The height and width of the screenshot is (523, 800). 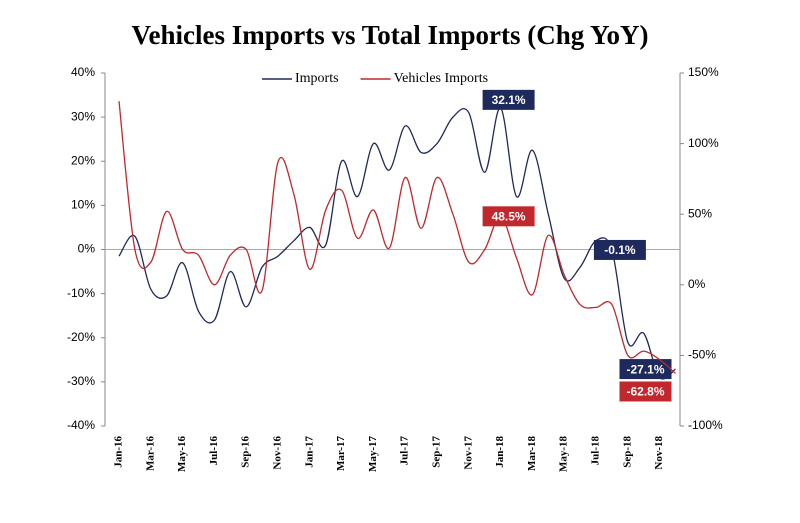 What do you see at coordinates (81, 425) in the screenshot?
I see `y-tick-label: -40%` at bounding box center [81, 425].